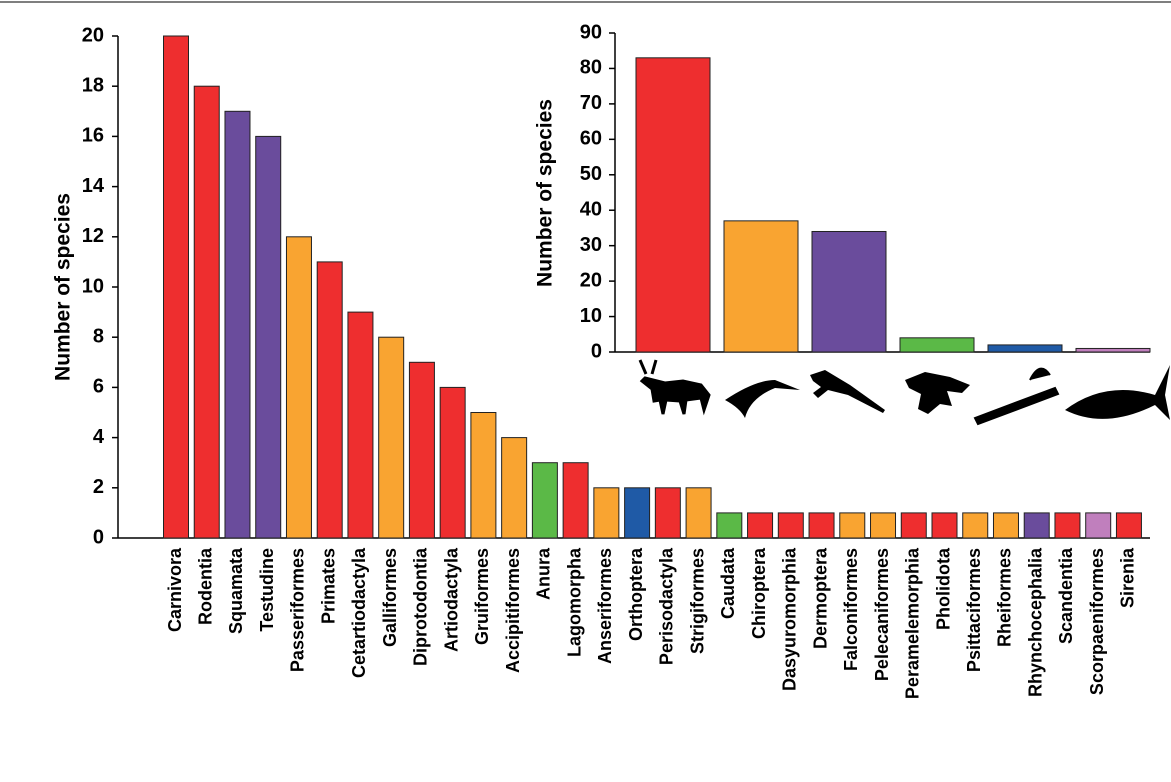  What do you see at coordinates (359, 612) in the screenshot?
I see `x-tick-label: Cetartiodactyla` at bounding box center [359, 612].